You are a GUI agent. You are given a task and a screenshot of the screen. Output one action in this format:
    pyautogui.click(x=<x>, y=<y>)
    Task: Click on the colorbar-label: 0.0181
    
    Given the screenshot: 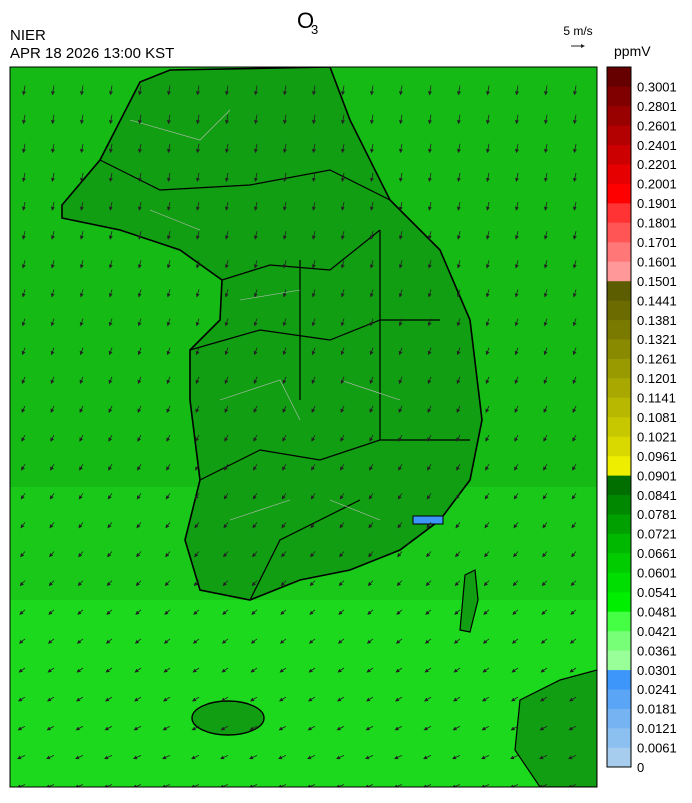 What is the action you would take?
    pyautogui.click(x=657, y=709)
    